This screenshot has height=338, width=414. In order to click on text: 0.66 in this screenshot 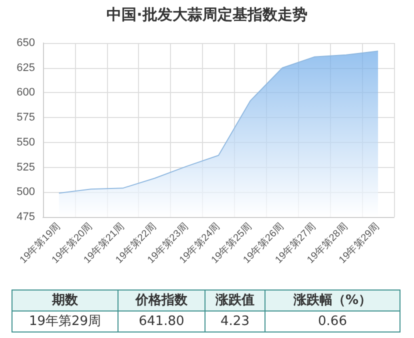, I will do `click(332, 321)`.